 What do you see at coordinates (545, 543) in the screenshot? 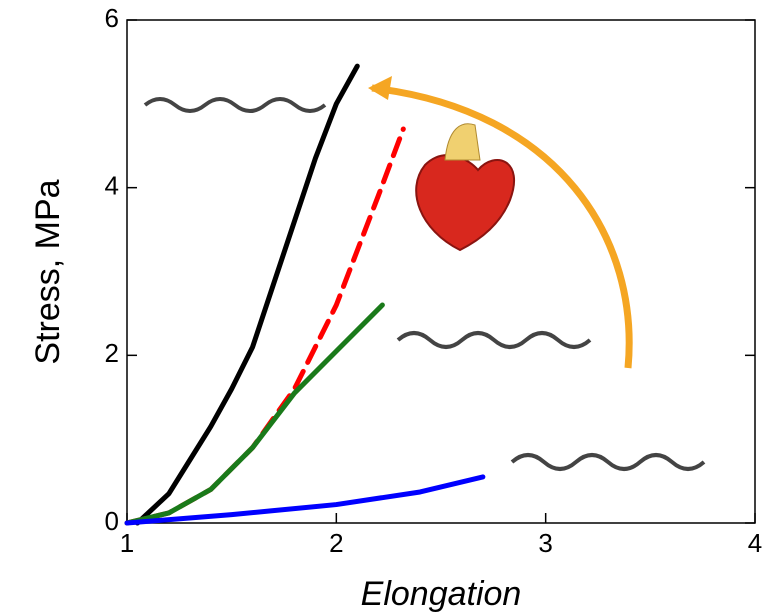
I see `x-tick-label: 3` at bounding box center [545, 543].